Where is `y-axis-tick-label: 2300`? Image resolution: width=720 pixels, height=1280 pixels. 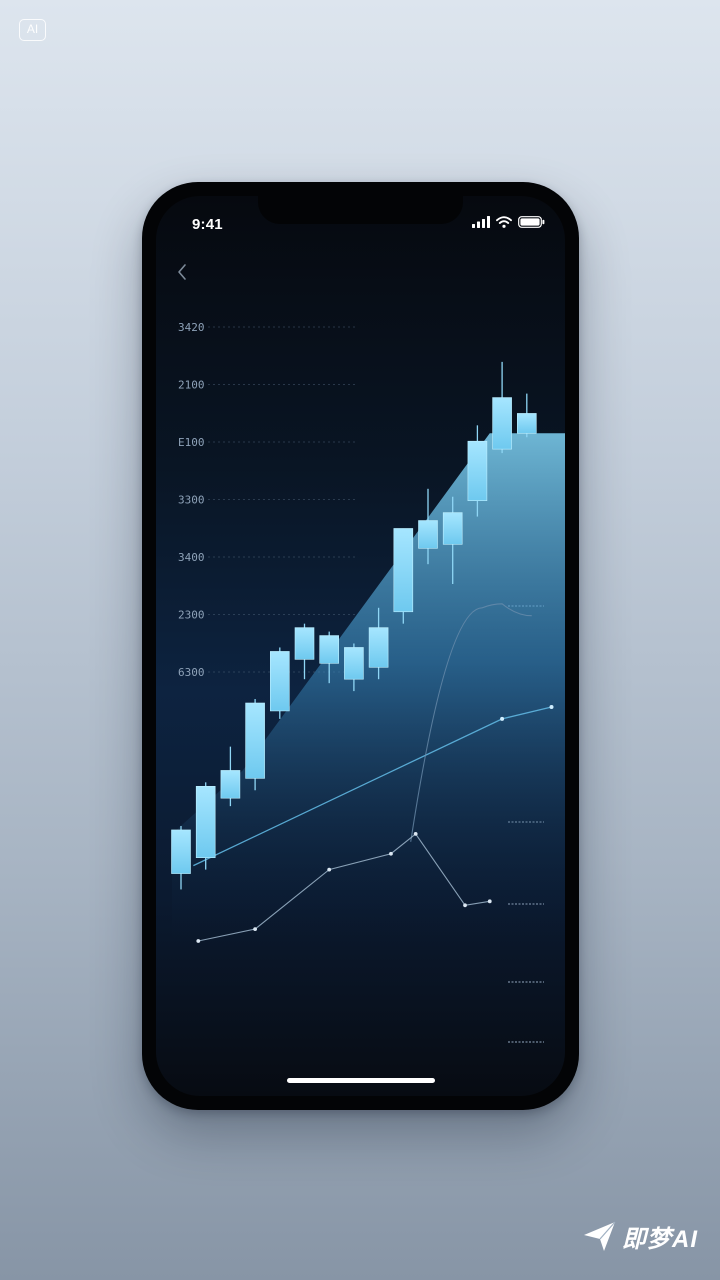
y-axis-tick-label: 2300 is located at coordinates (191, 615).